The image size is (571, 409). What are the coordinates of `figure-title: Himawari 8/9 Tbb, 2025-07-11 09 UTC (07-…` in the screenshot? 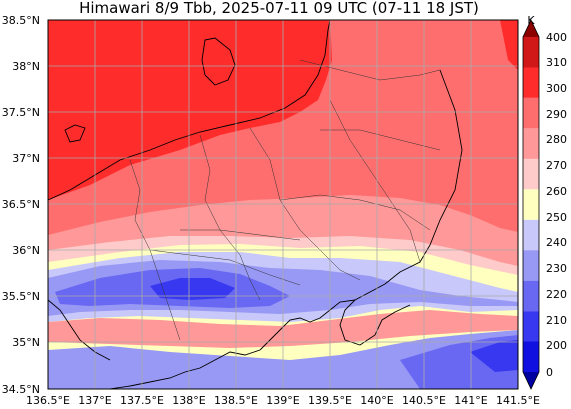 It's located at (279, 8).